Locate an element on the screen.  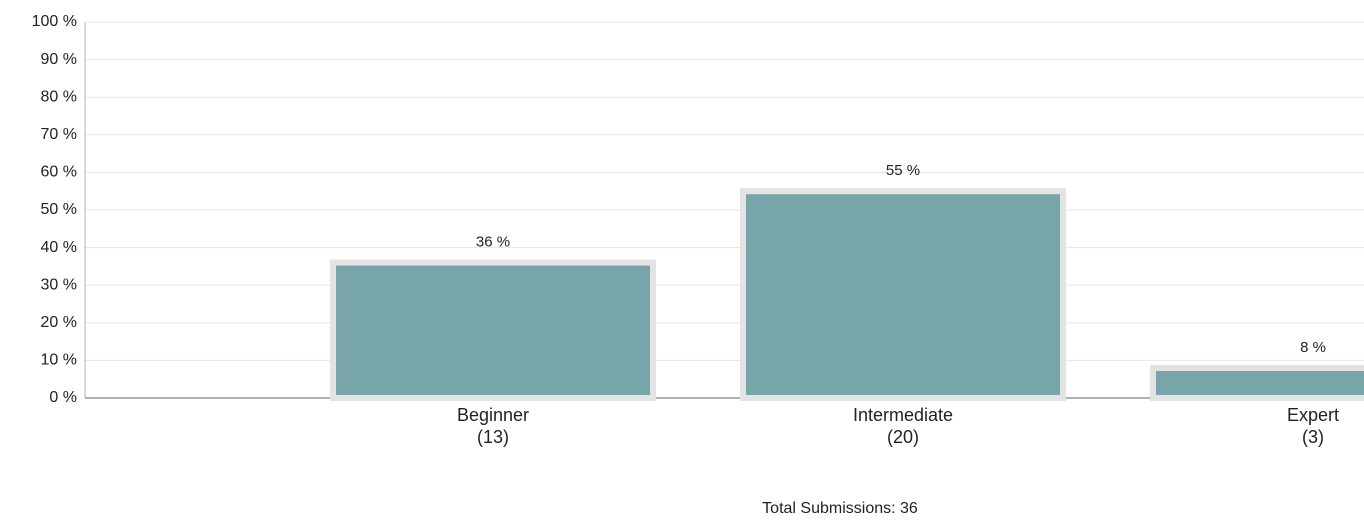
footer: Total Submissions: 36 is located at coordinates (840, 508).